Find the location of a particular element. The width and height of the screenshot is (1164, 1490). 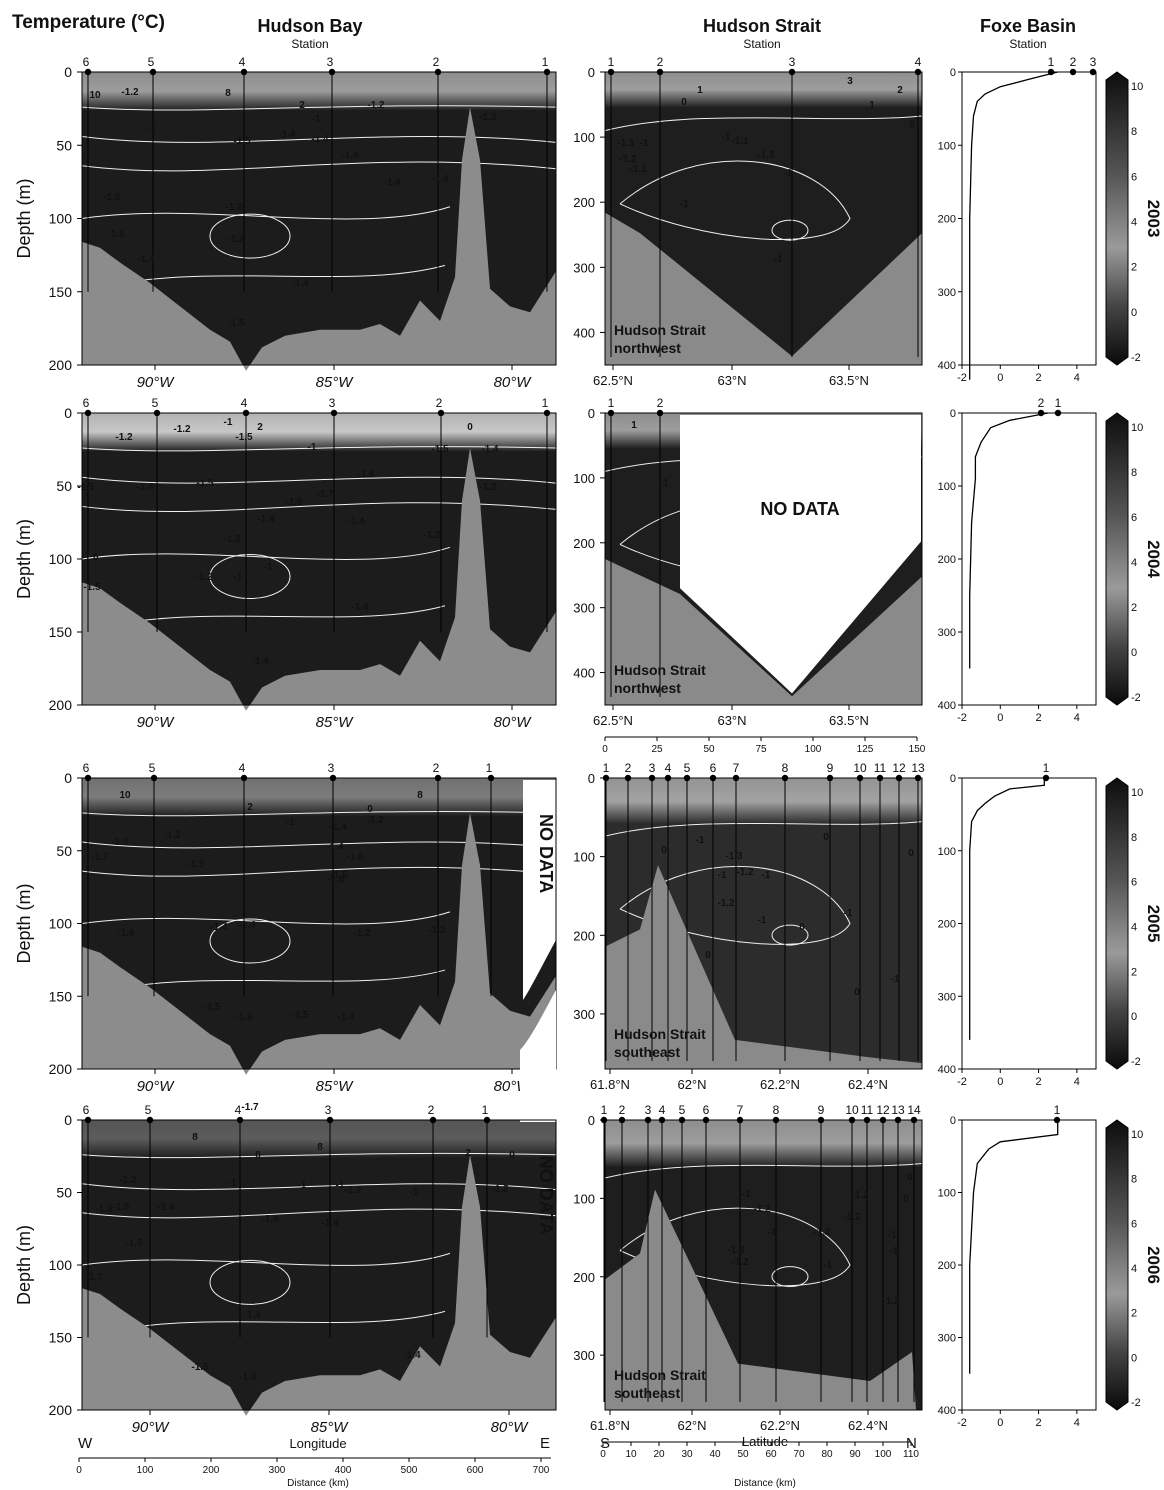

hudson-bay-contour-label: 0 is located at coordinates (370, 809).